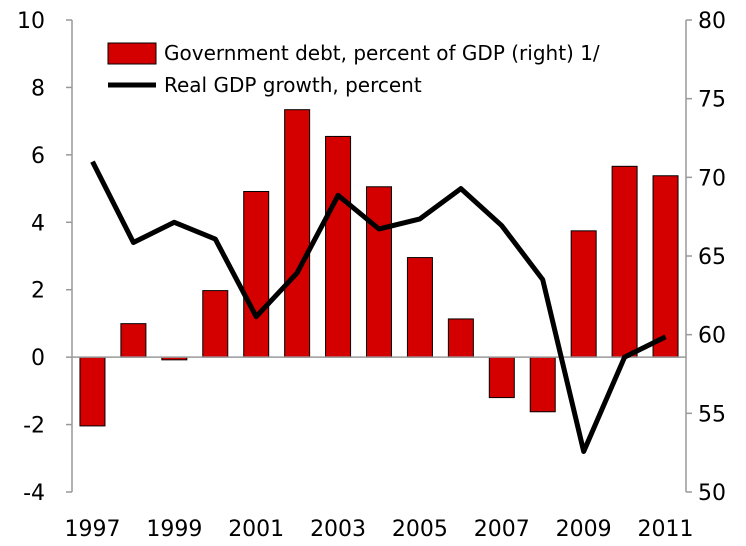 Image resolution: width=746 pixels, height=546 pixels. Describe the element at coordinates (256, 274) in the screenshot. I see `bar-2001` at that location.